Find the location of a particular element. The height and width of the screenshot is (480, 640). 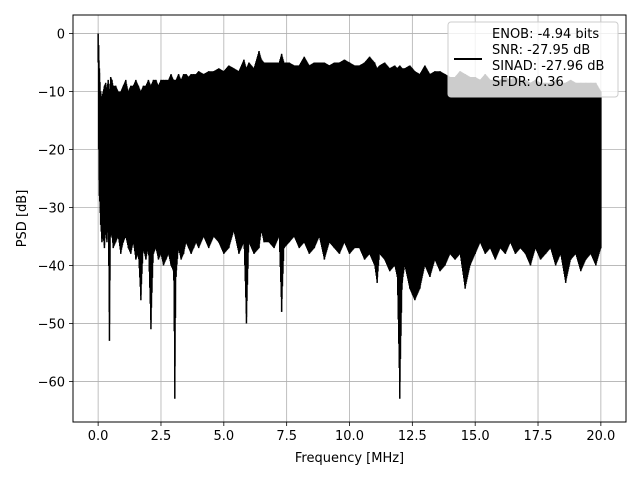

x-tick-label: 12.5 is located at coordinates (412, 436).